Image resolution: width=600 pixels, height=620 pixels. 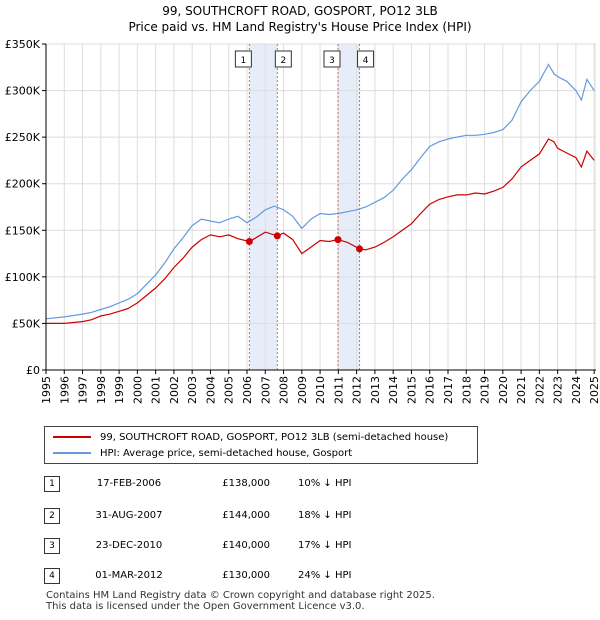 What do you see at coordinates (64, 390) in the screenshot?
I see `x-tick-label: 1996` at bounding box center [64, 390].